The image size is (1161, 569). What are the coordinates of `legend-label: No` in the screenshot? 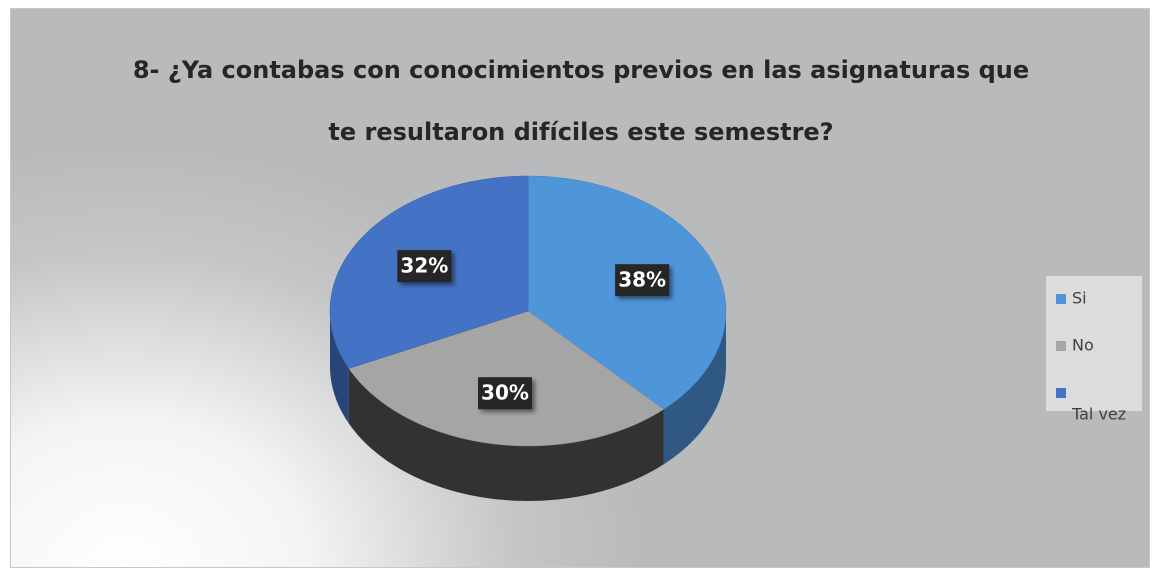 It's located at (1083, 345).